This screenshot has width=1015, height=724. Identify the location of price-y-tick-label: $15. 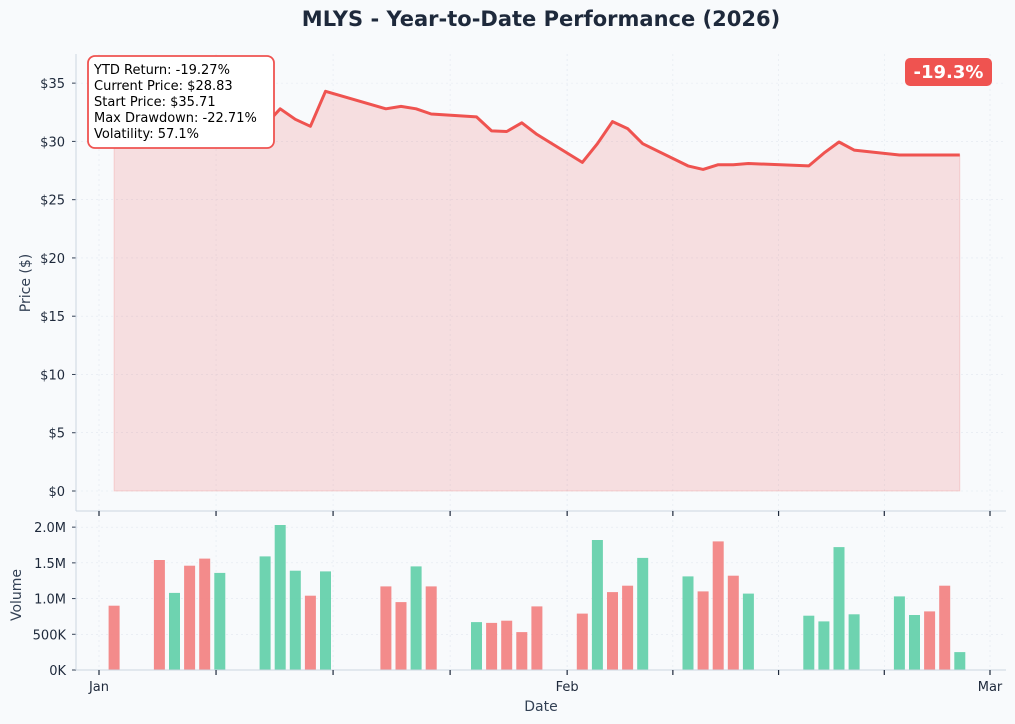
(52, 317).